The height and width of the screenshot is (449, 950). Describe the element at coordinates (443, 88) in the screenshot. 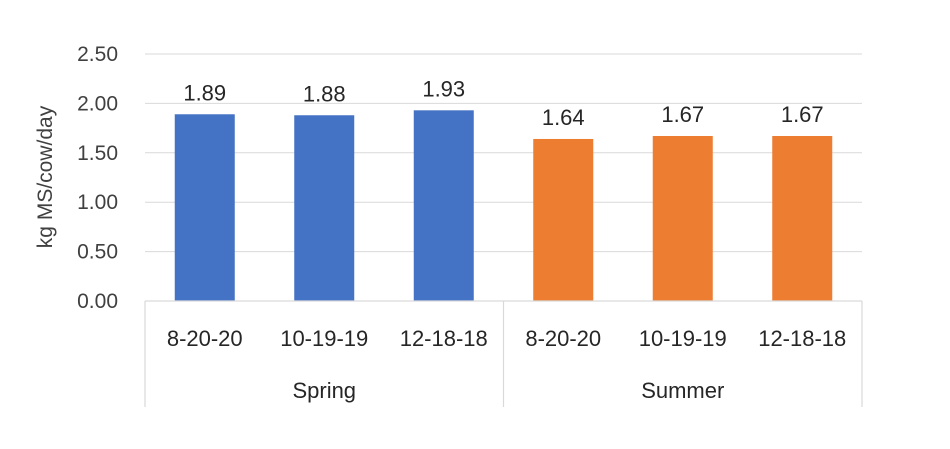

I see `data-label: 1.93` at that location.